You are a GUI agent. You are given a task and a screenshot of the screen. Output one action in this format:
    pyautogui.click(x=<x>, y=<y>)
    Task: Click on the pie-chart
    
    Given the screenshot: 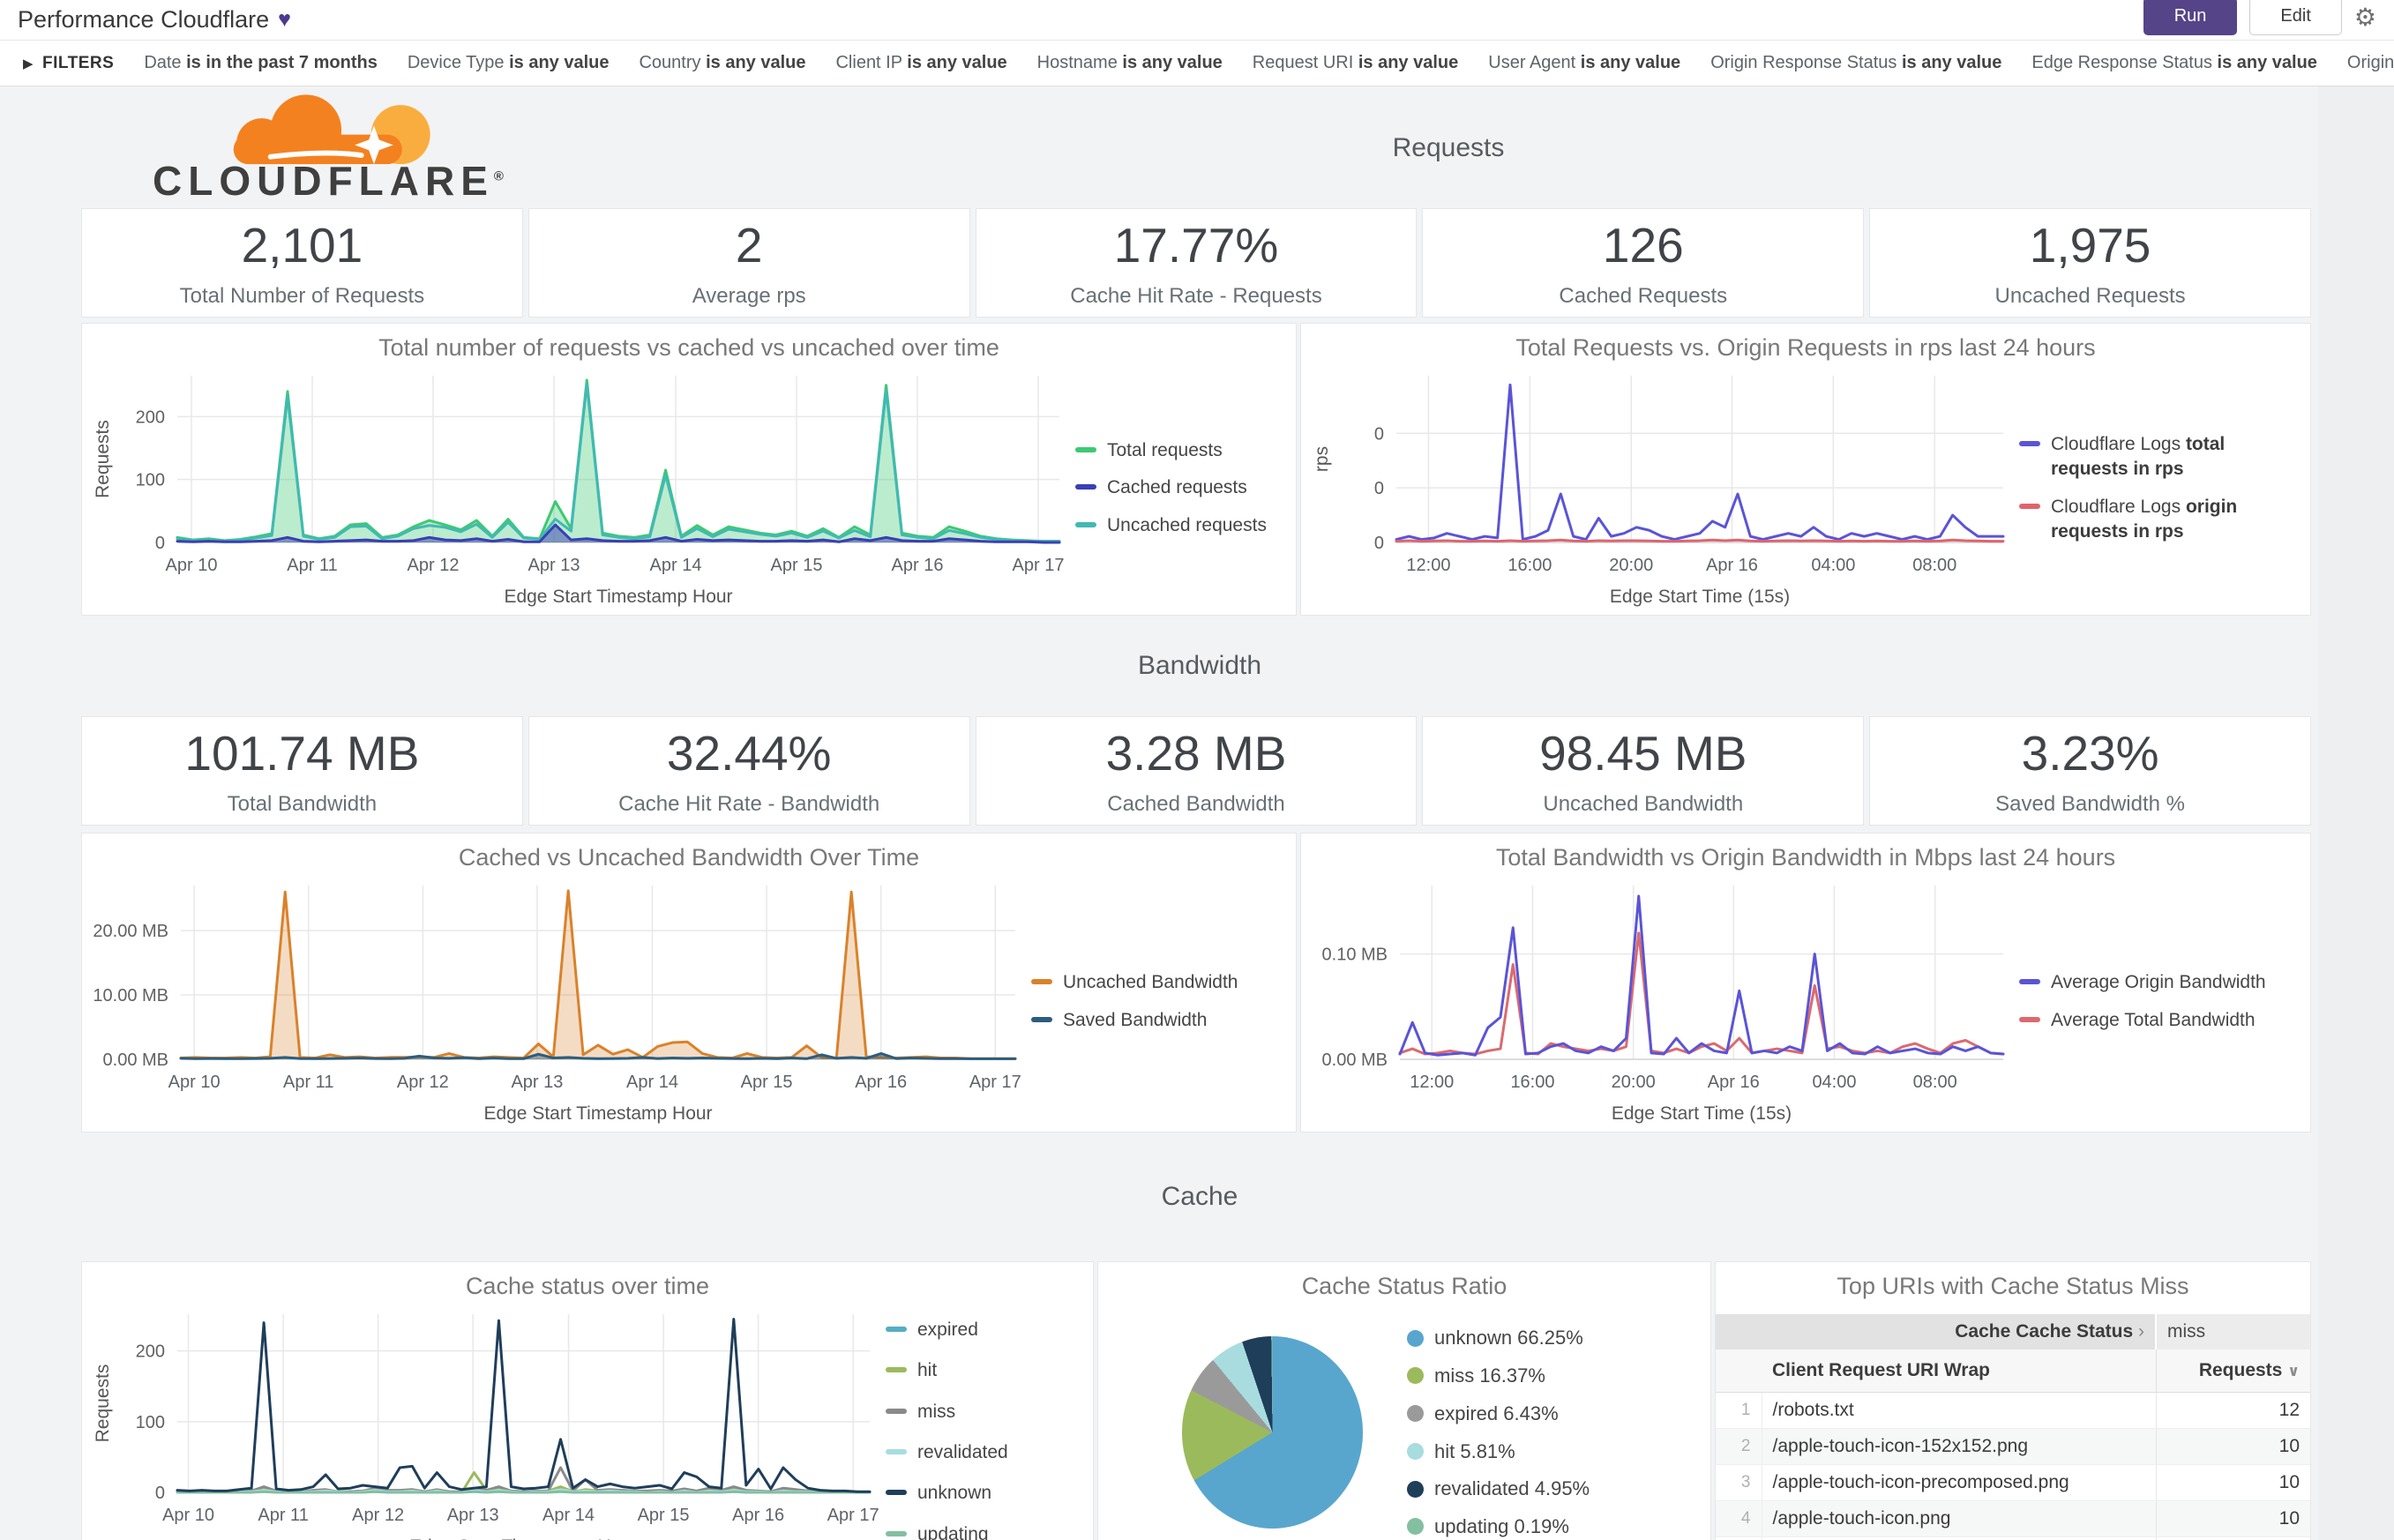 What is the action you would take?
    pyautogui.click(x=1272, y=1432)
    